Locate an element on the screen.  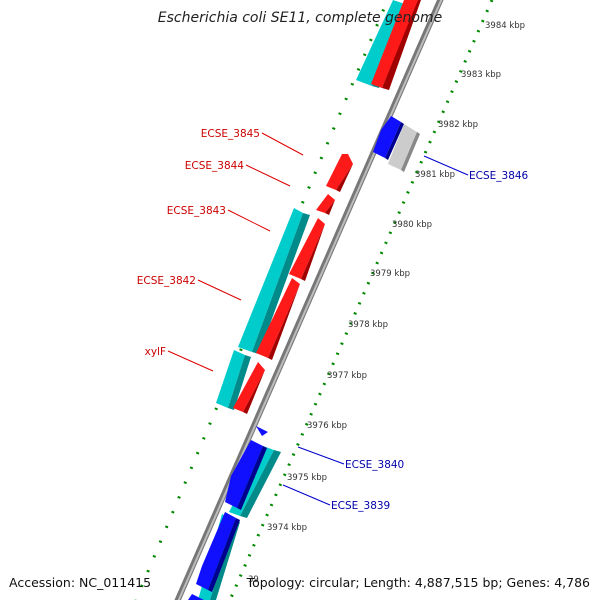
gene-label-xylf: xylF is located at coordinates (155, 352).